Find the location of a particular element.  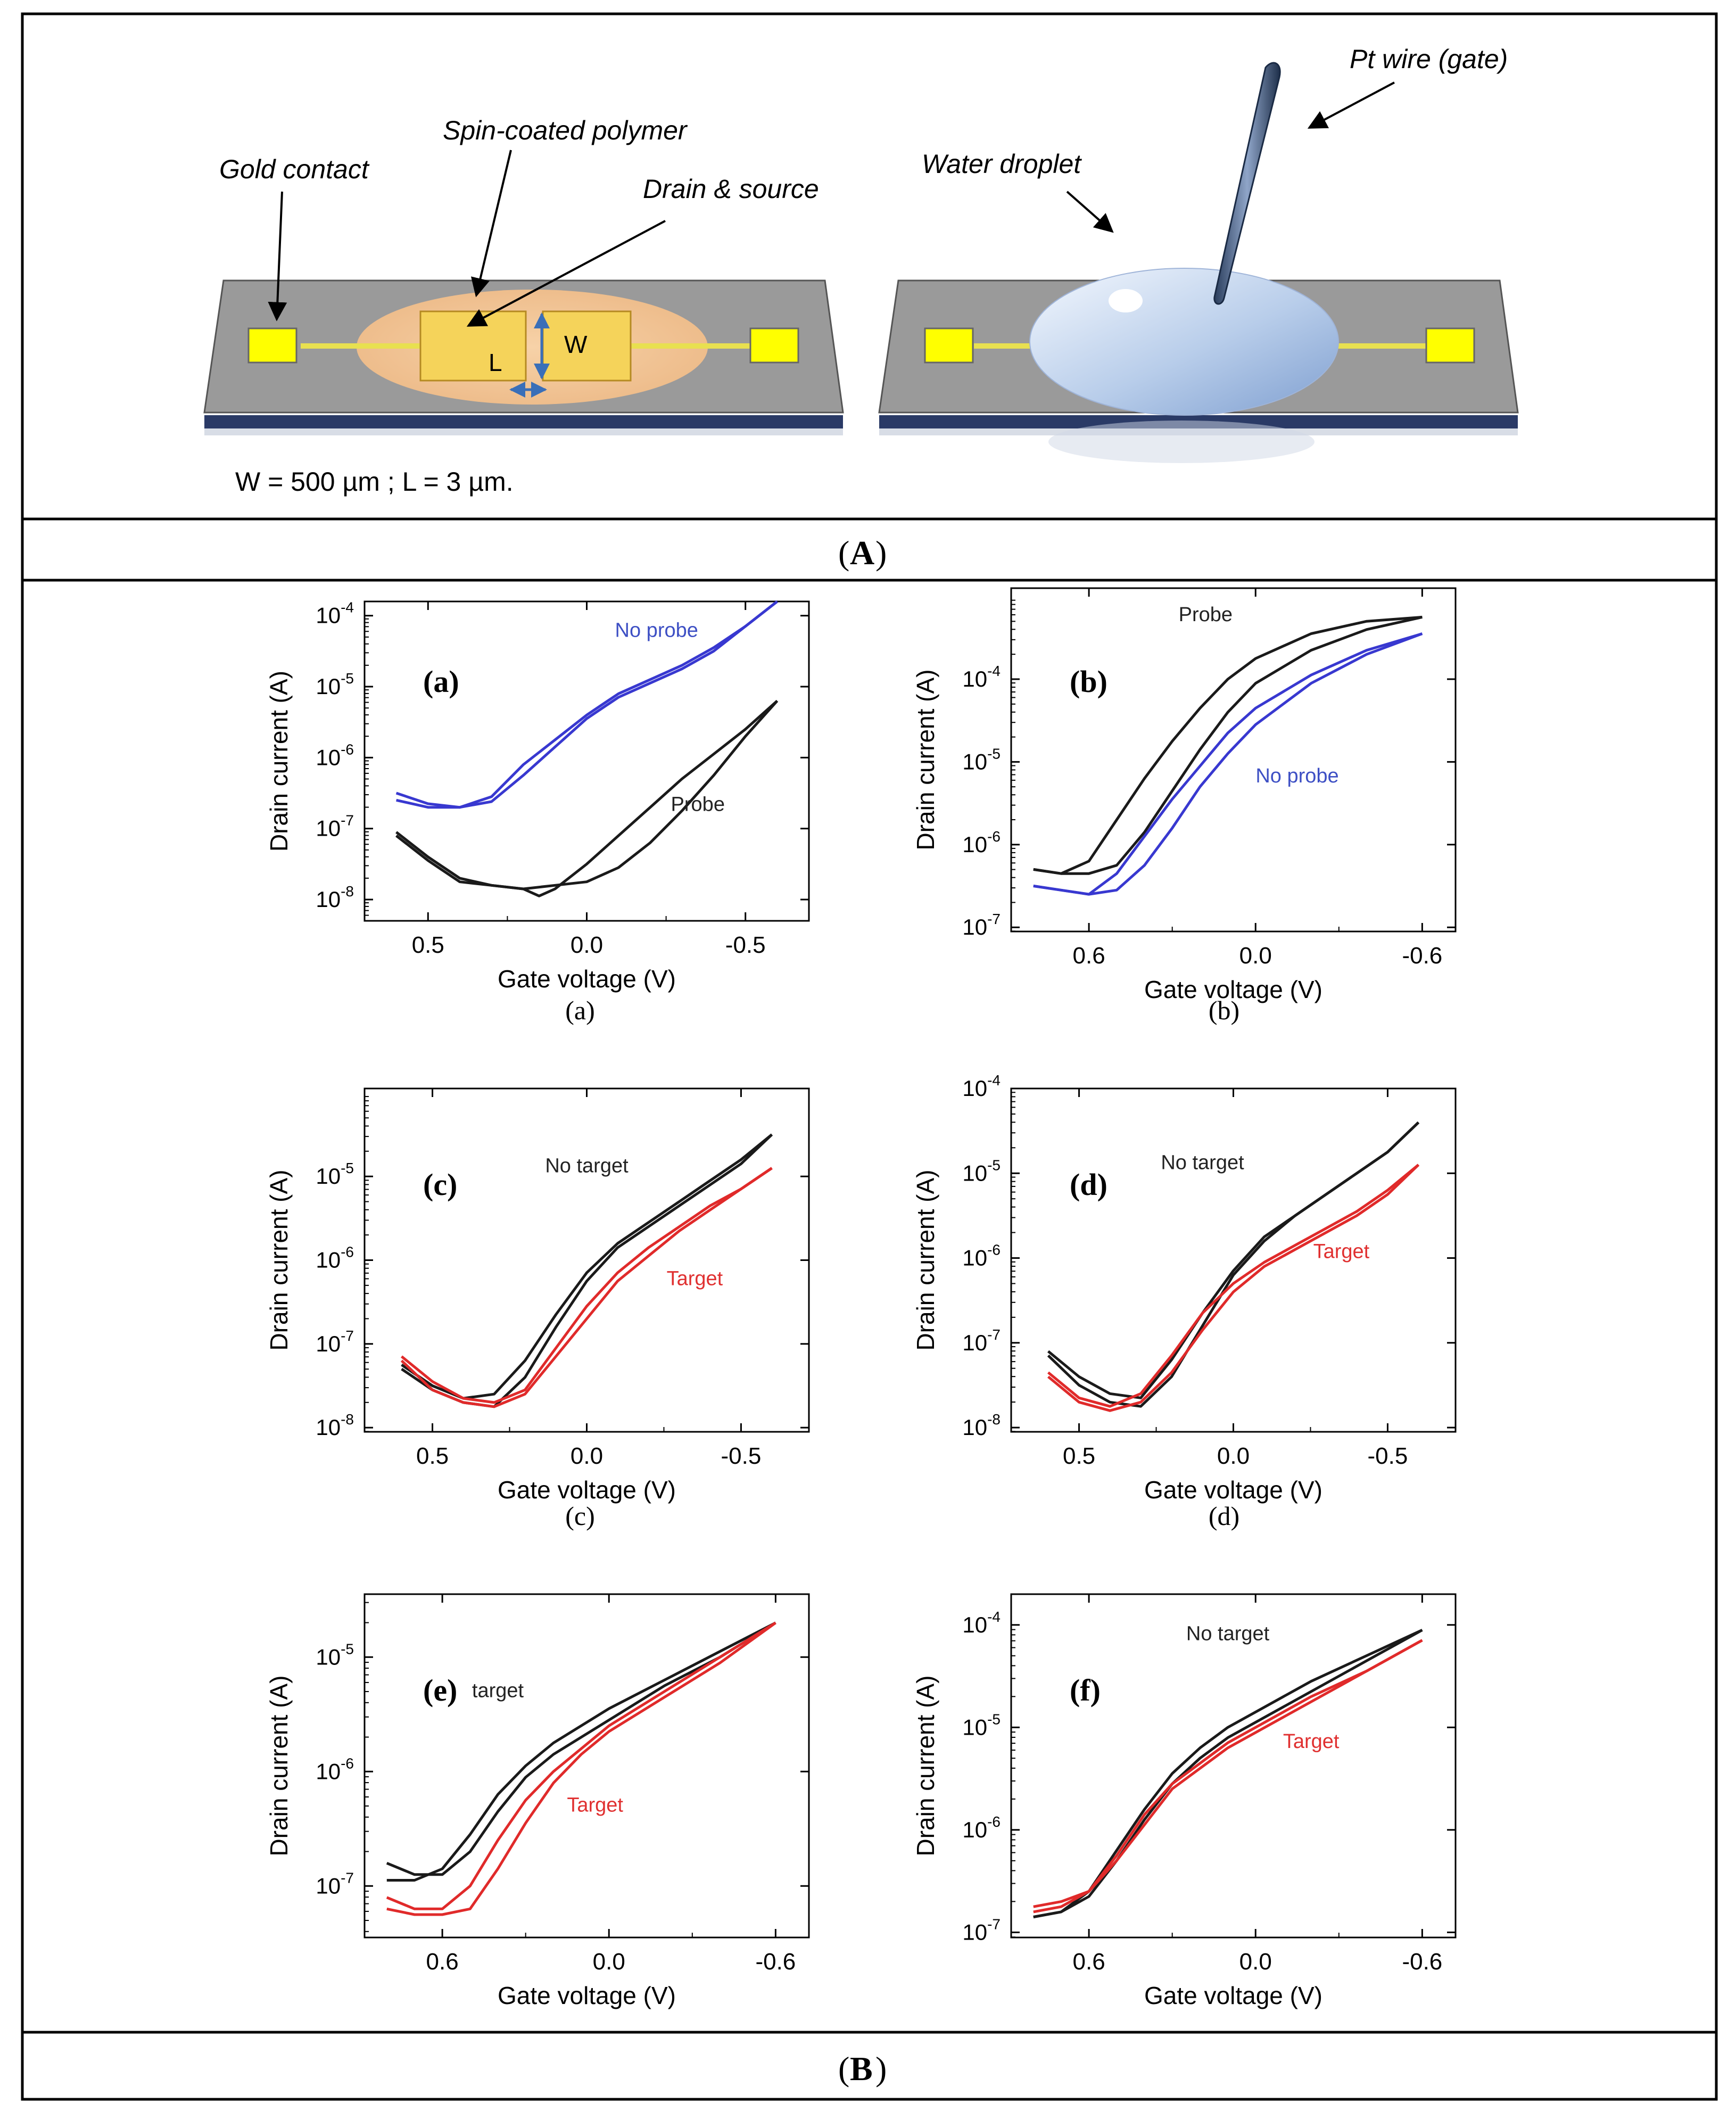

arrow-pt-wire is located at coordinates (1351, 105).